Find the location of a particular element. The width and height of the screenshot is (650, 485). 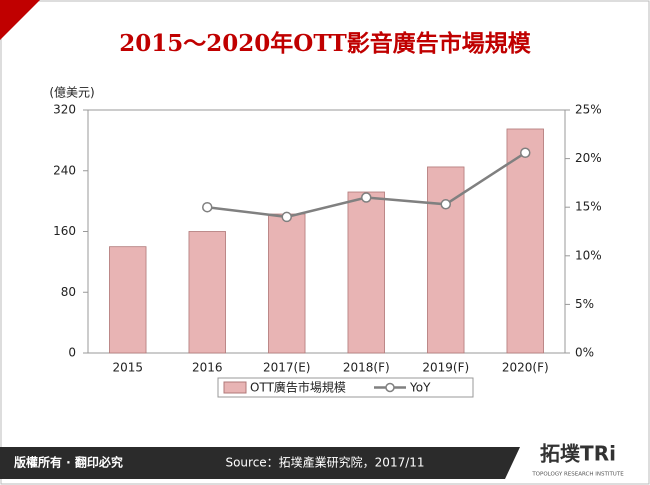

y2-tick-label: 15% is located at coordinates (588, 207).